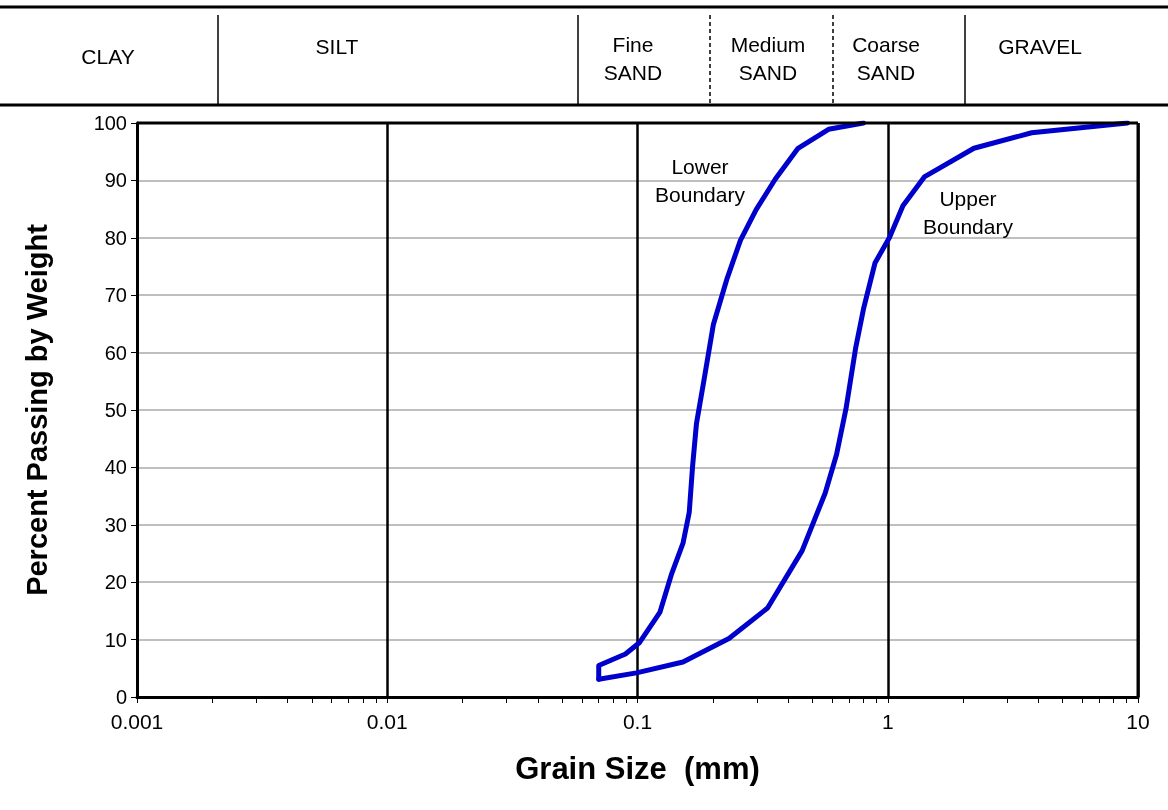 Image resolution: width=1168 pixels, height=810 pixels. Describe the element at coordinates (387, 721) in the screenshot. I see `x-tick-label: 0.01` at that location.